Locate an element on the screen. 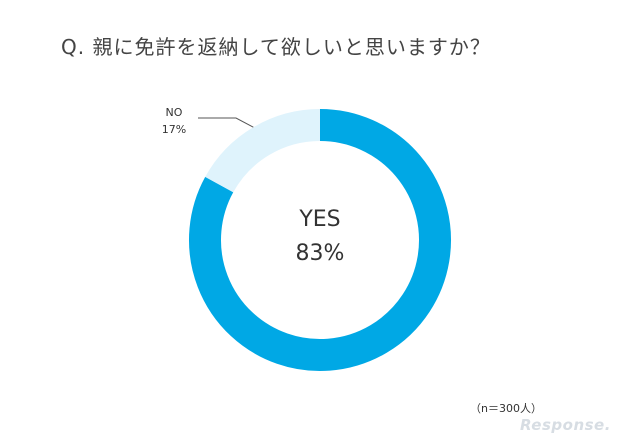  yes-percentage: 83% is located at coordinates (320, 253).